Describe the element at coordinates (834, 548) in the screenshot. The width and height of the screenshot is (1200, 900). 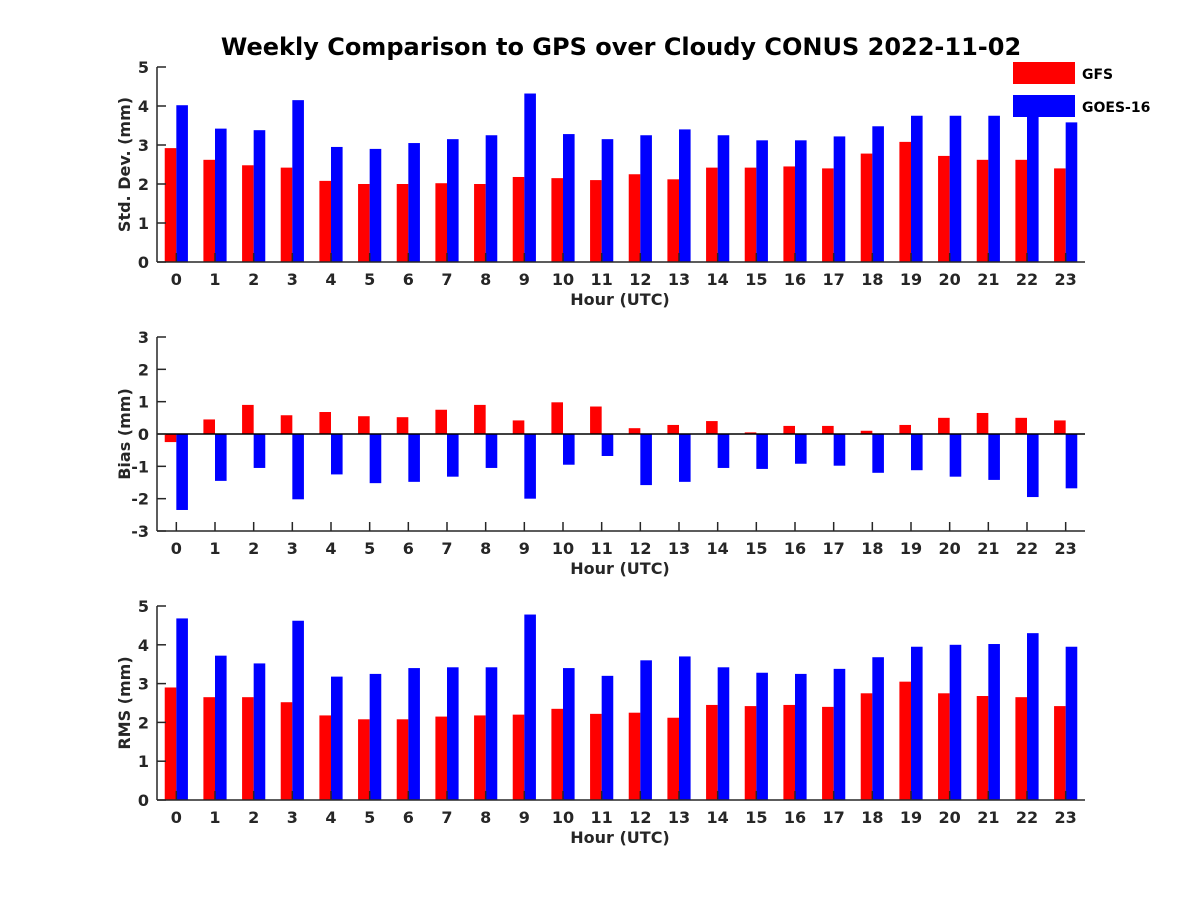
I see `x-tick-label: 17` at that location.